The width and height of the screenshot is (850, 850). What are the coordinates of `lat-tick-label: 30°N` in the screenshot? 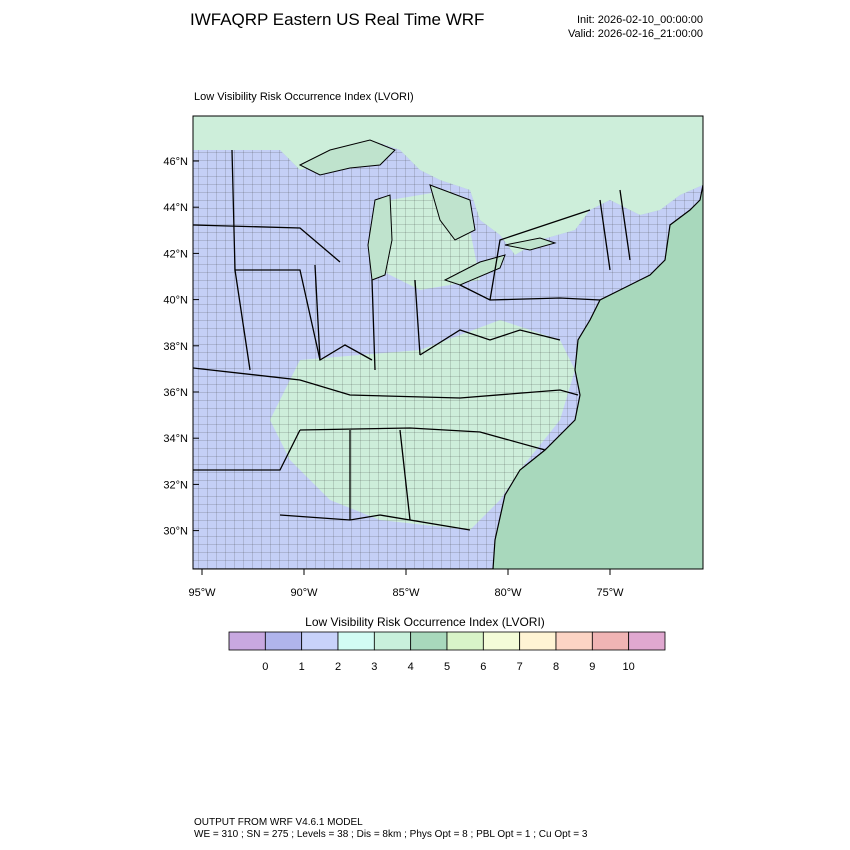 It's located at (175, 532).